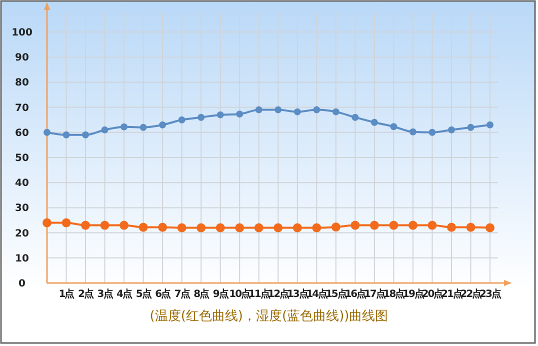 This screenshot has width=538, height=346. What do you see at coordinates (22, 184) in the screenshot?
I see `y-tick-label: 40` at bounding box center [22, 184].